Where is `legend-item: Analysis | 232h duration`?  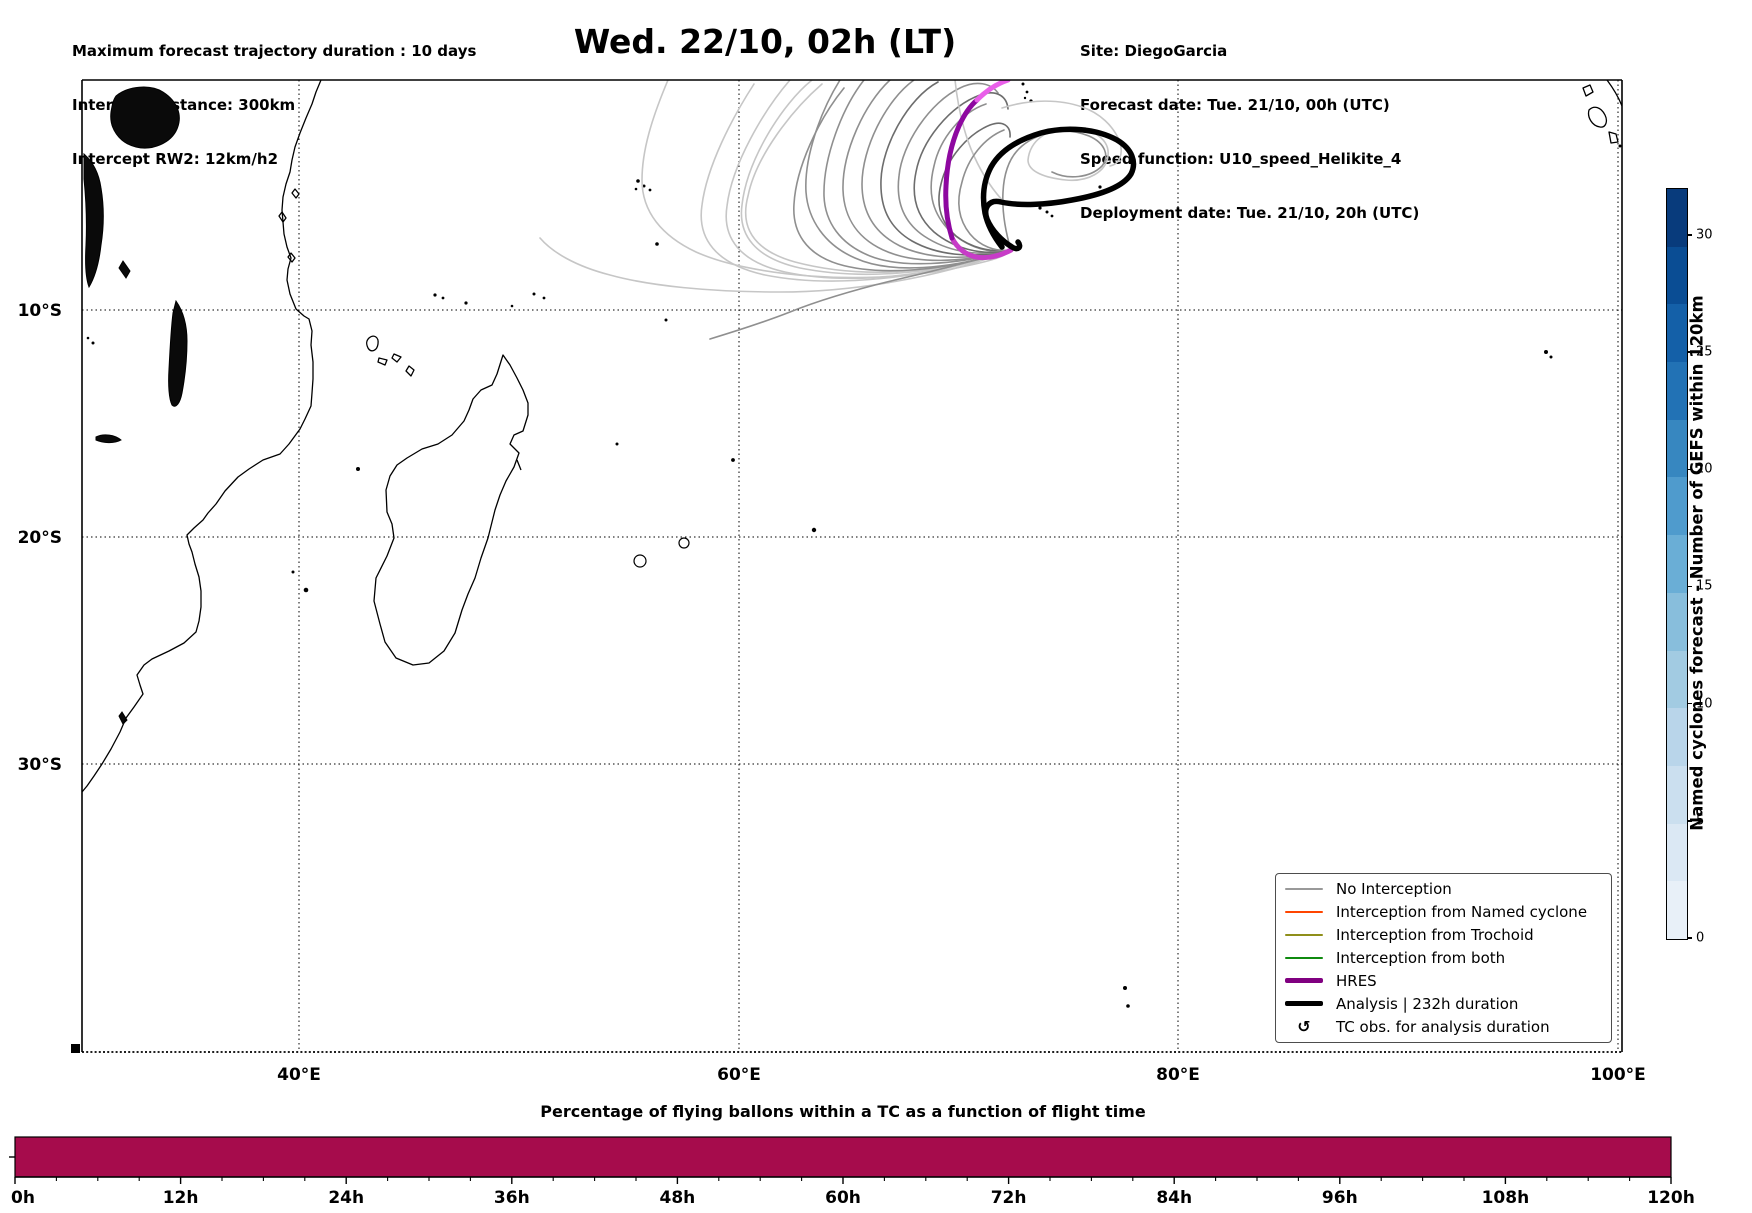
legend-item: Analysis | 232h duration is located at coordinates (1443, 1003).